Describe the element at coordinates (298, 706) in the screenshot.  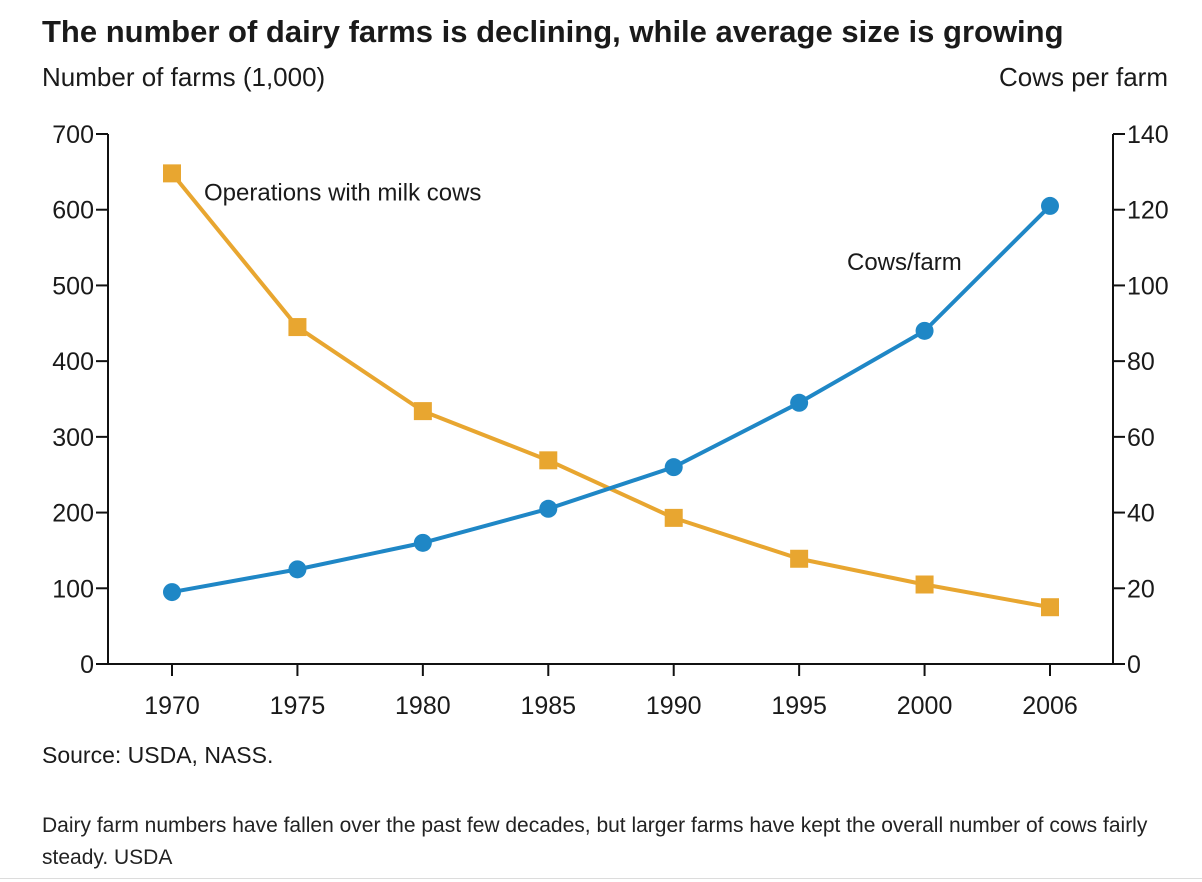
I see `x-tick-label: 1975` at that location.